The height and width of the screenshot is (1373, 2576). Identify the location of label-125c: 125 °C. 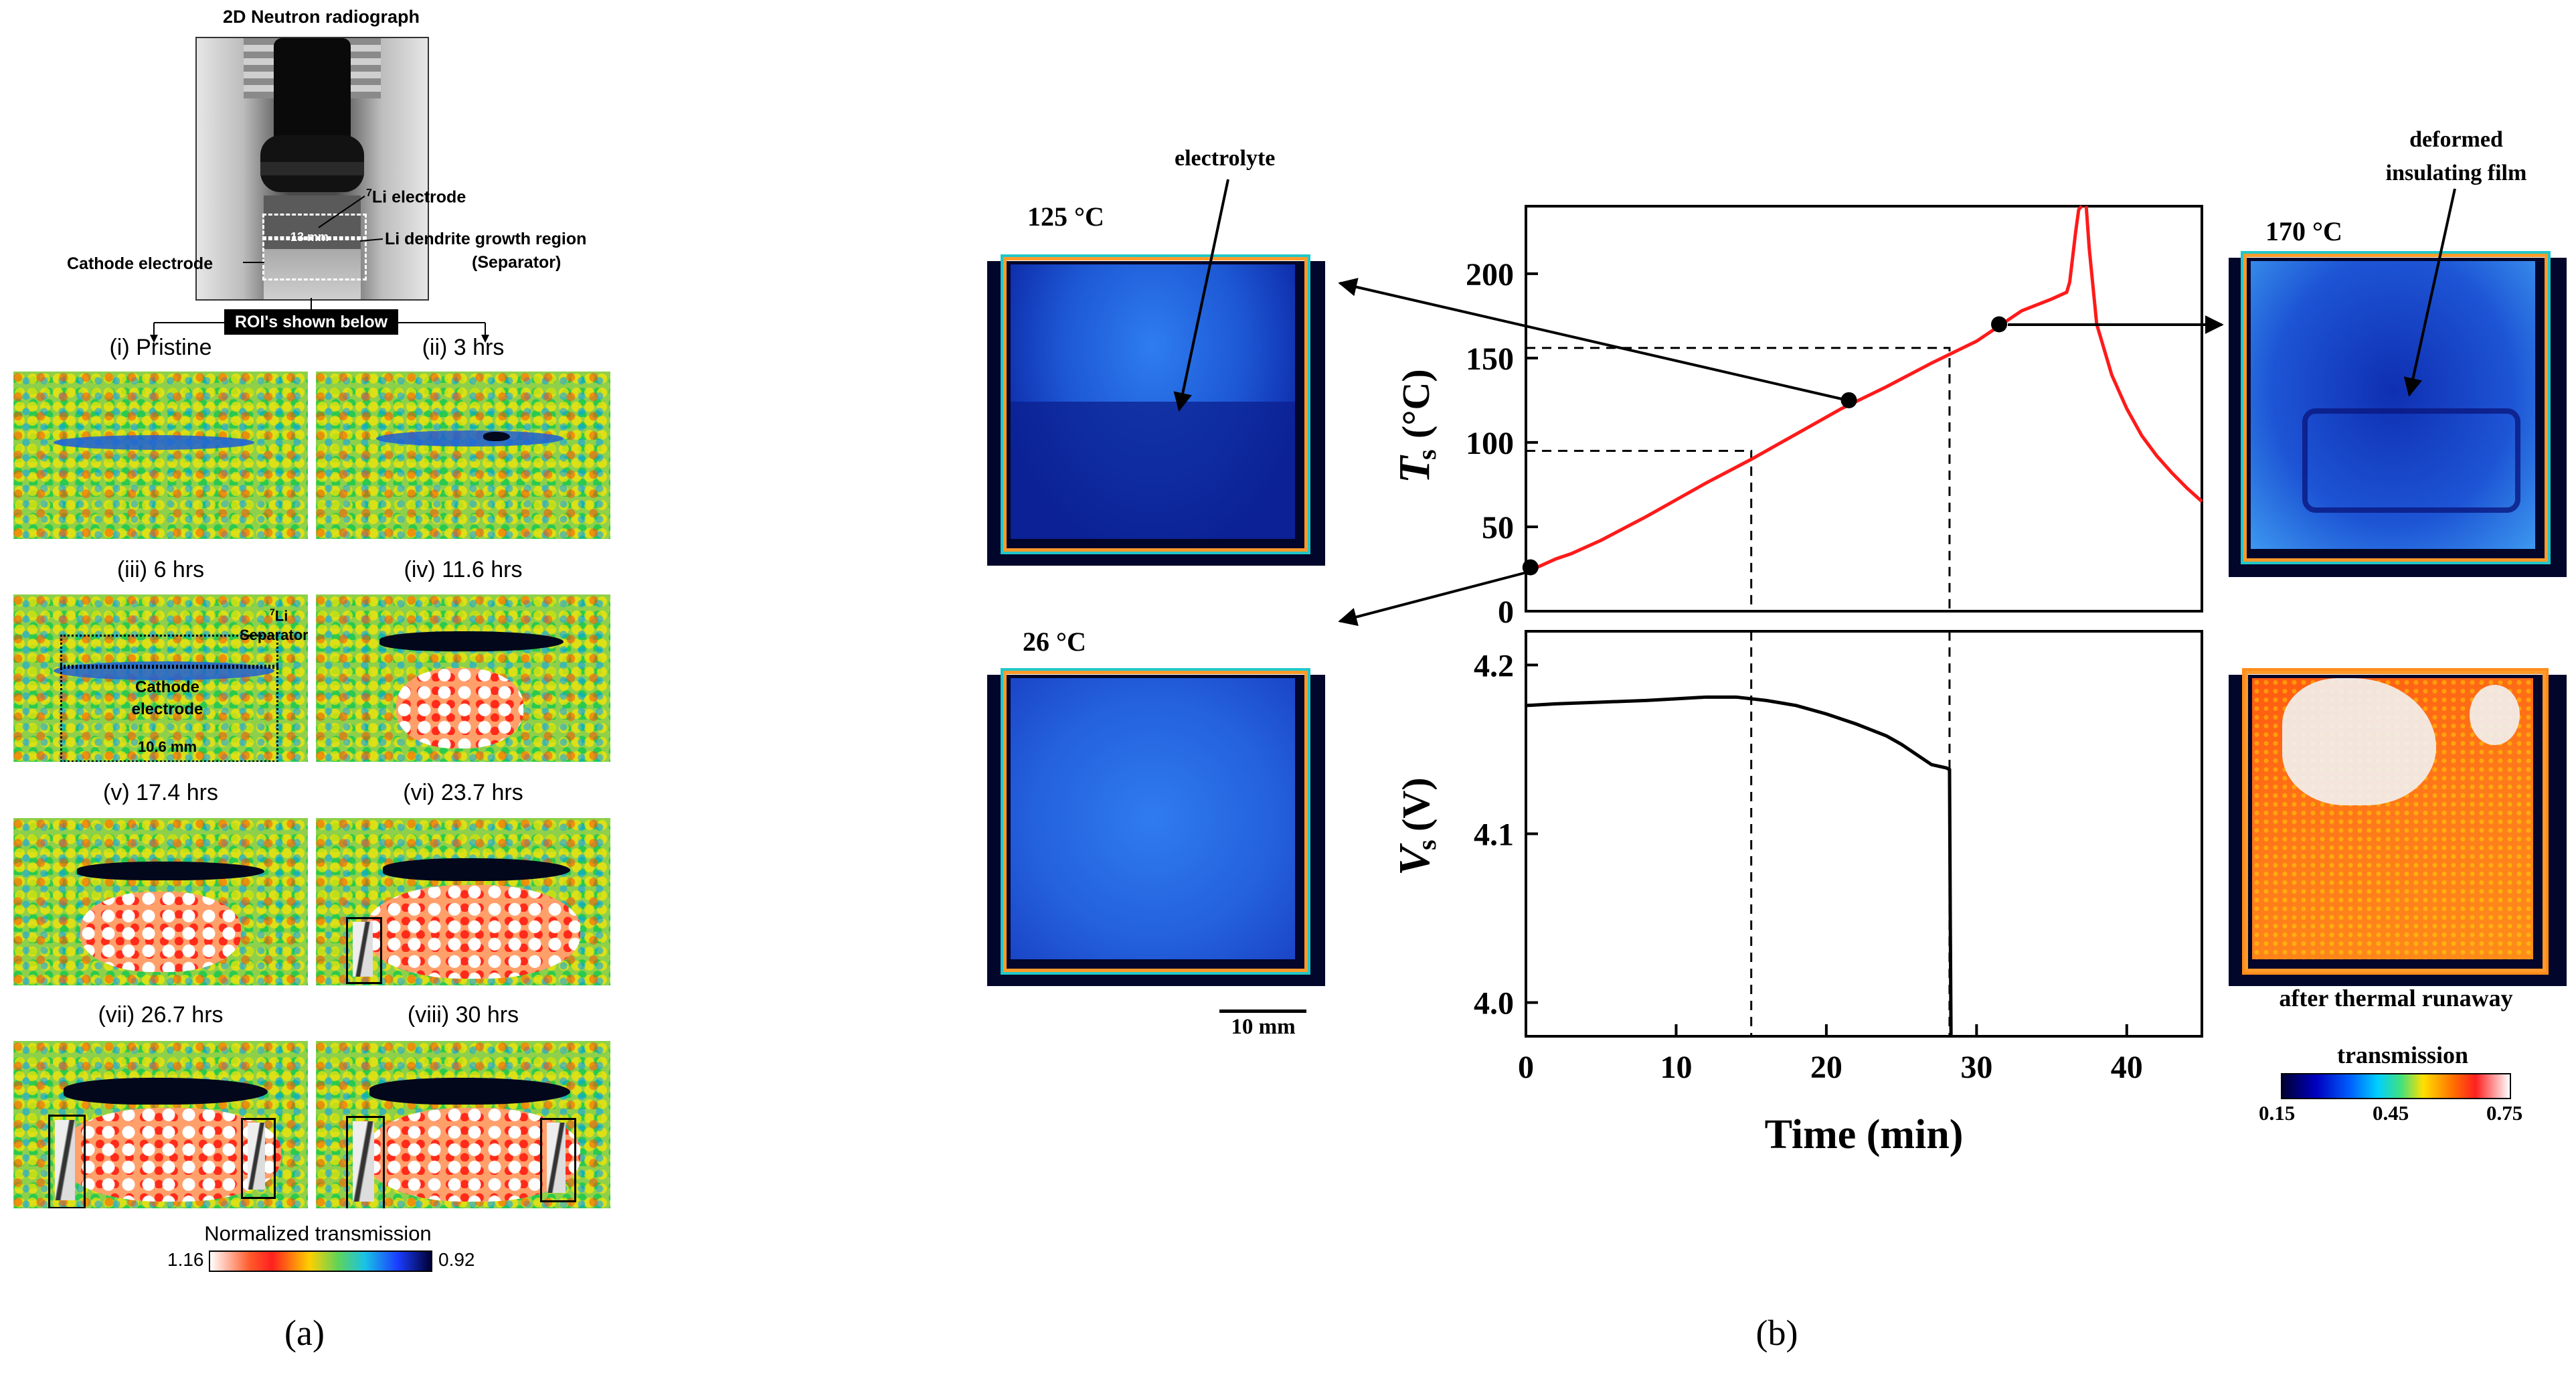
(1065, 216).